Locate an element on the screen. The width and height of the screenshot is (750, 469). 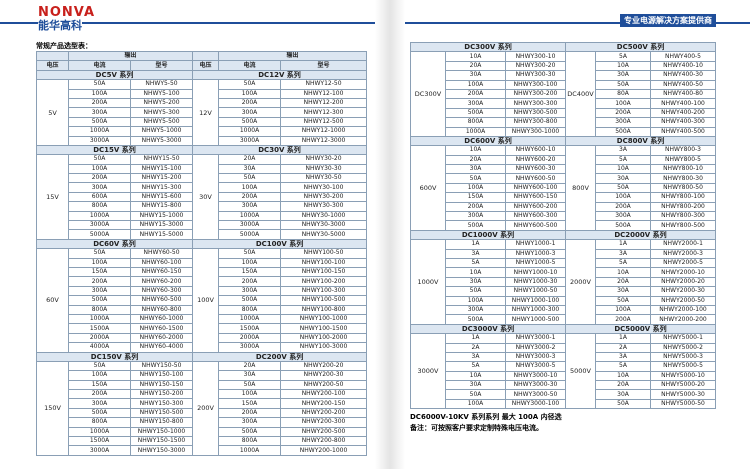
cell: 1000A is located at coordinates (250, 216).